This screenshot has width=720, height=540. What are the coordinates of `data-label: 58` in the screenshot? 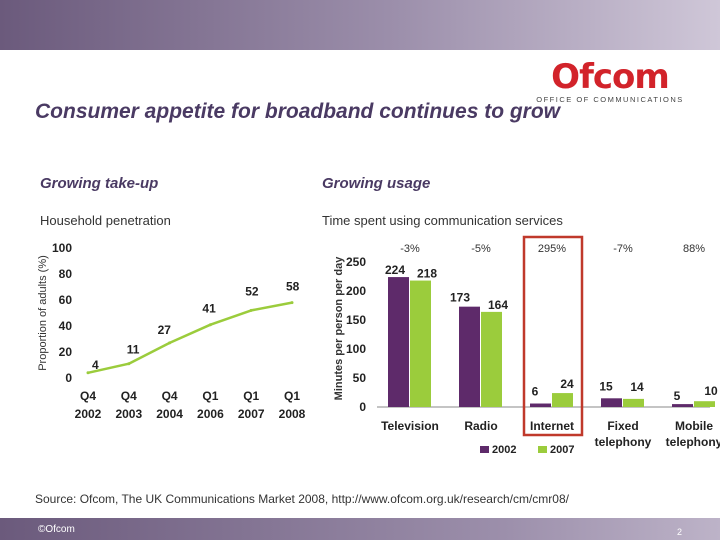 It's located at (293, 287).